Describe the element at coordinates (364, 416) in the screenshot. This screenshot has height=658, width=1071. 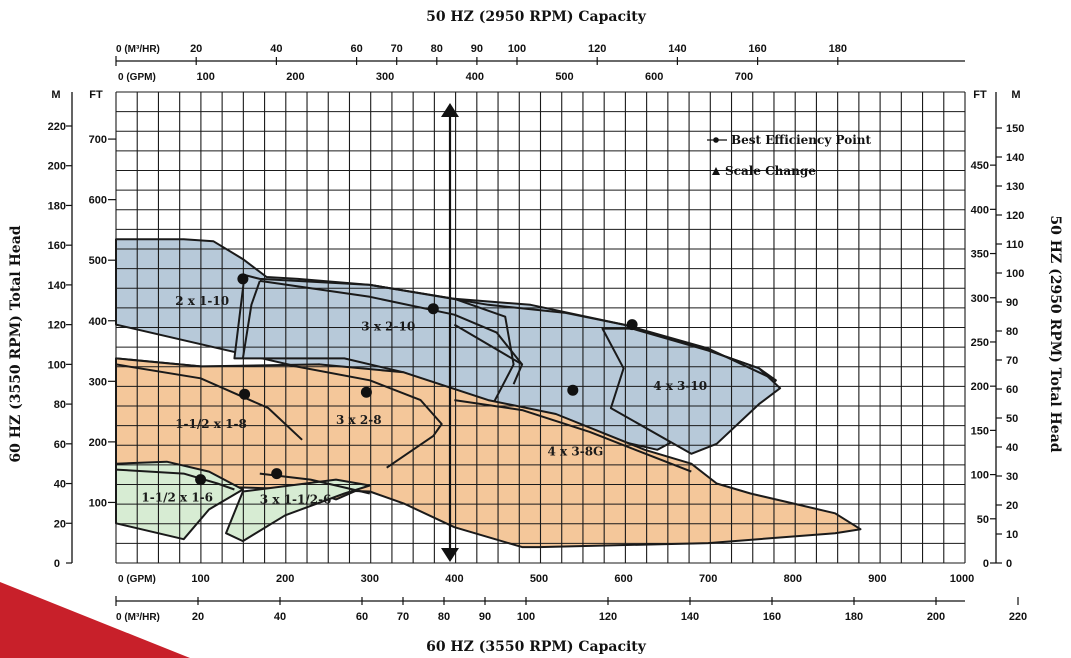
I see `curve-3x2-8-curve` at that location.